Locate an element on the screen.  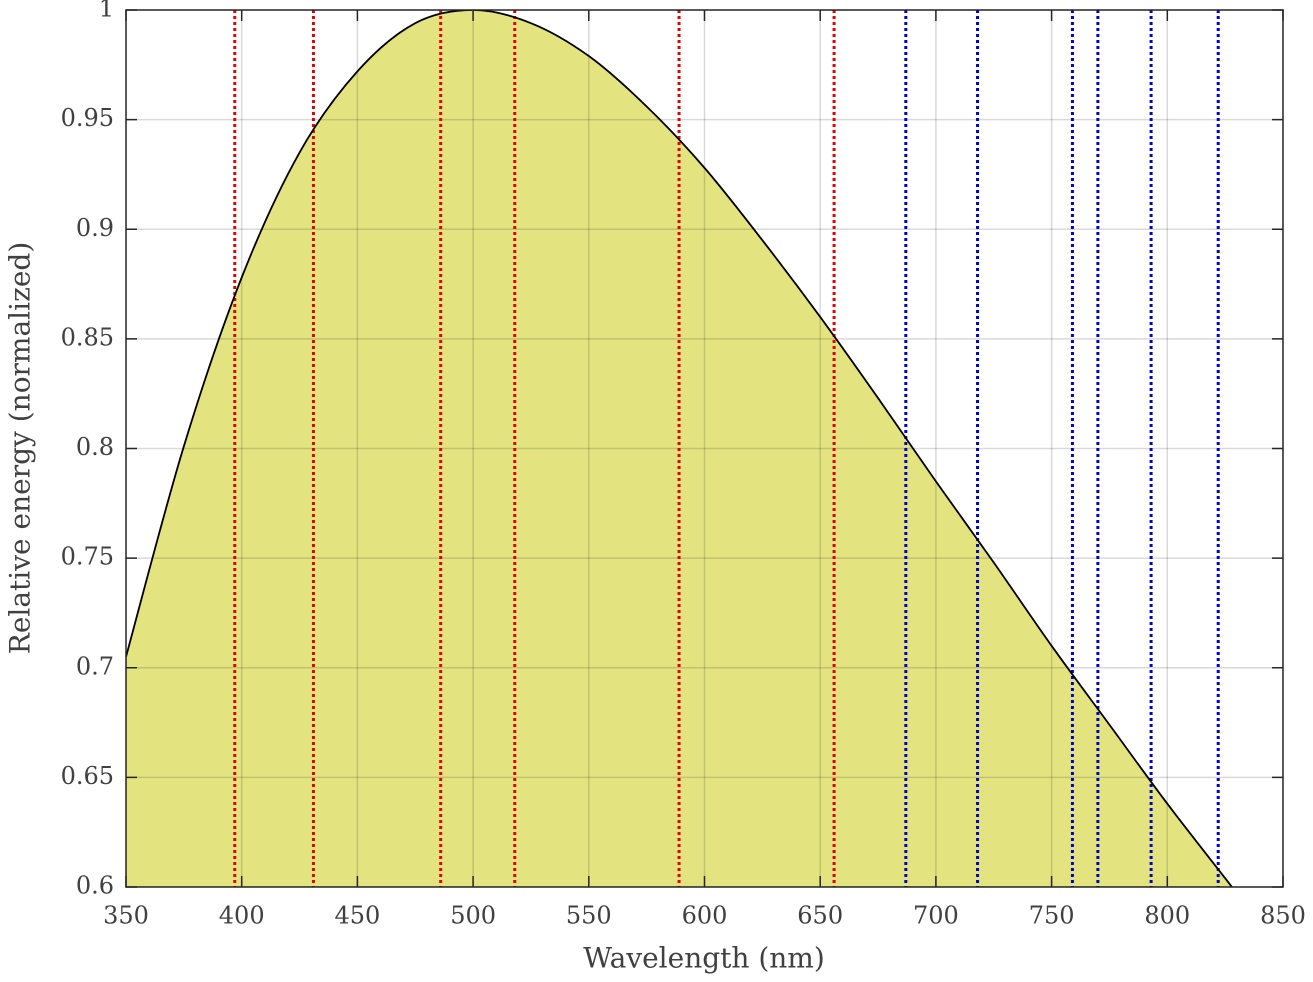
x-tick-label: 400 is located at coordinates (242, 916).